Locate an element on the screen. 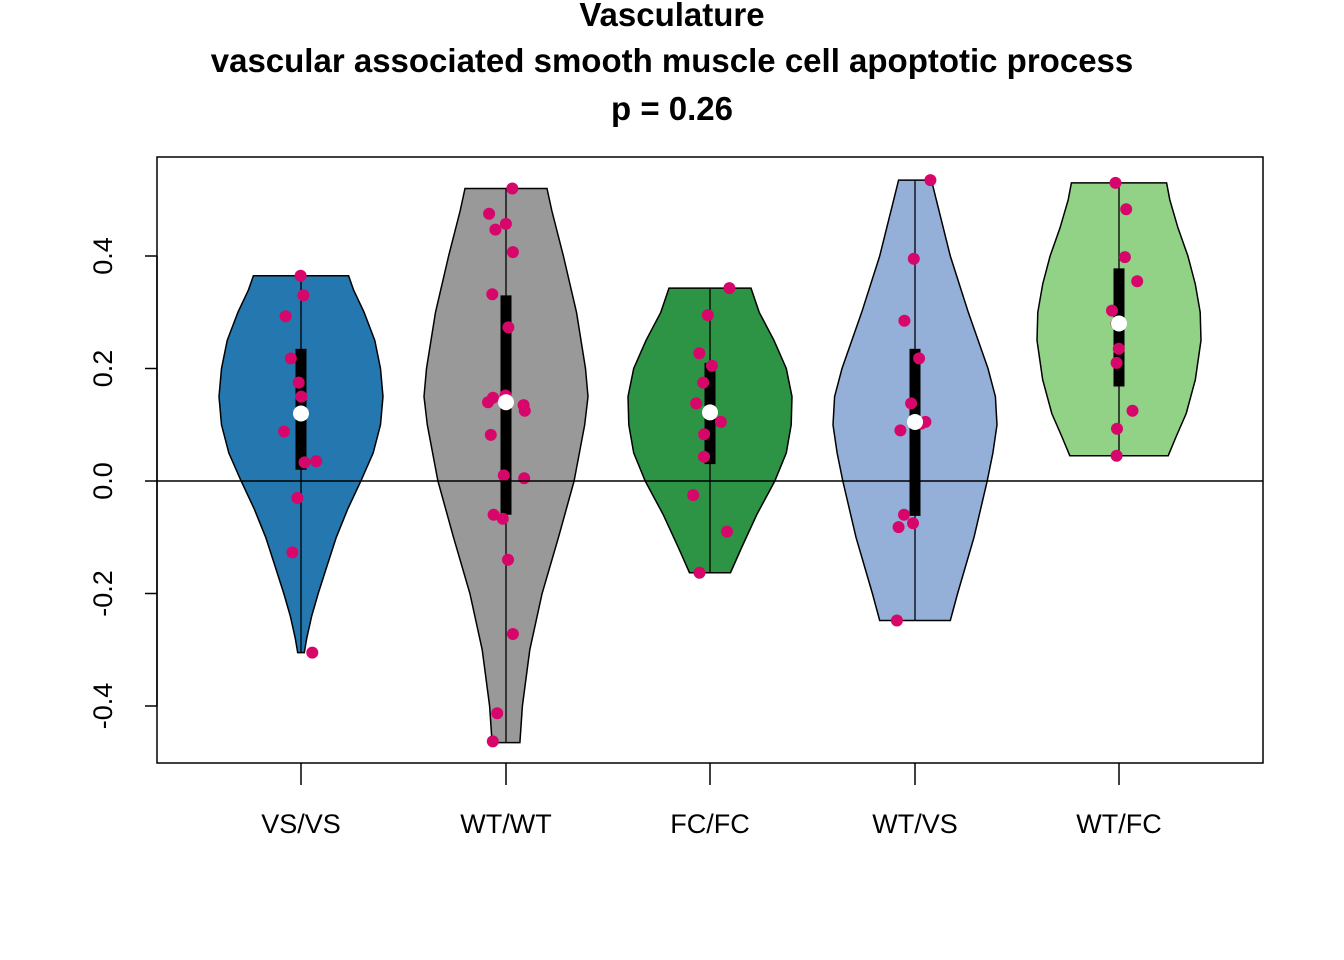 Image resolution: width=1344 pixels, height=960 pixels. x-tick-label: VS/VS is located at coordinates (301, 824).